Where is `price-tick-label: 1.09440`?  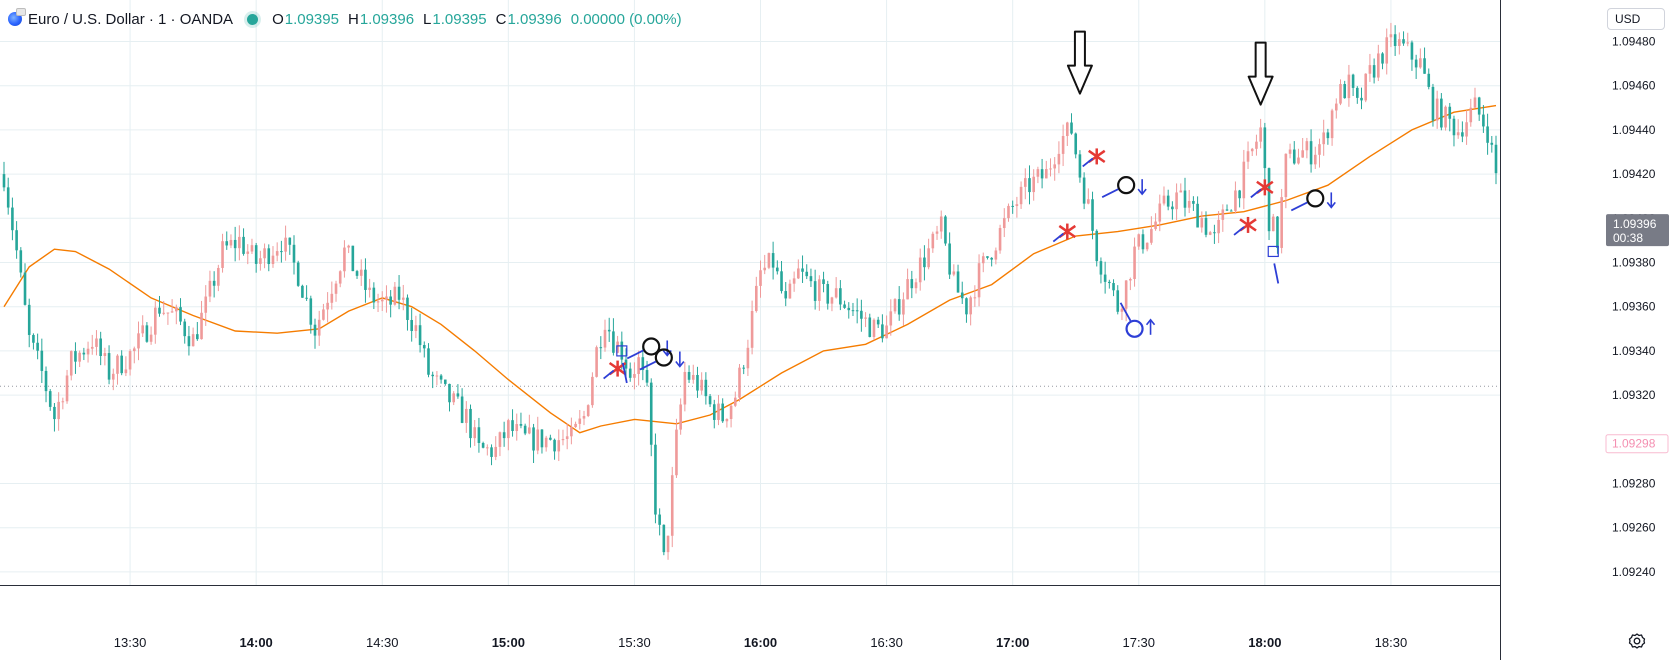 price-tick-label: 1.09440 is located at coordinates (1634, 130).